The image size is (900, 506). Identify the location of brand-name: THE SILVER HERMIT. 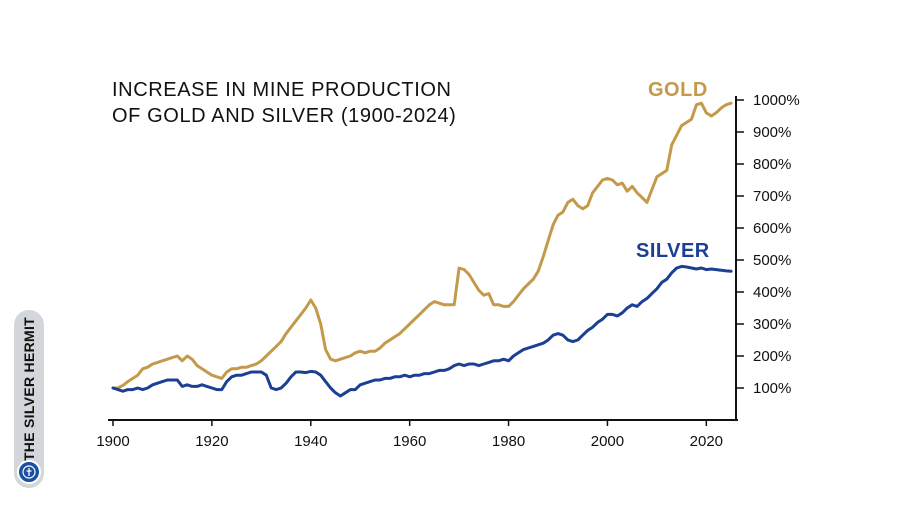
(29, 389).